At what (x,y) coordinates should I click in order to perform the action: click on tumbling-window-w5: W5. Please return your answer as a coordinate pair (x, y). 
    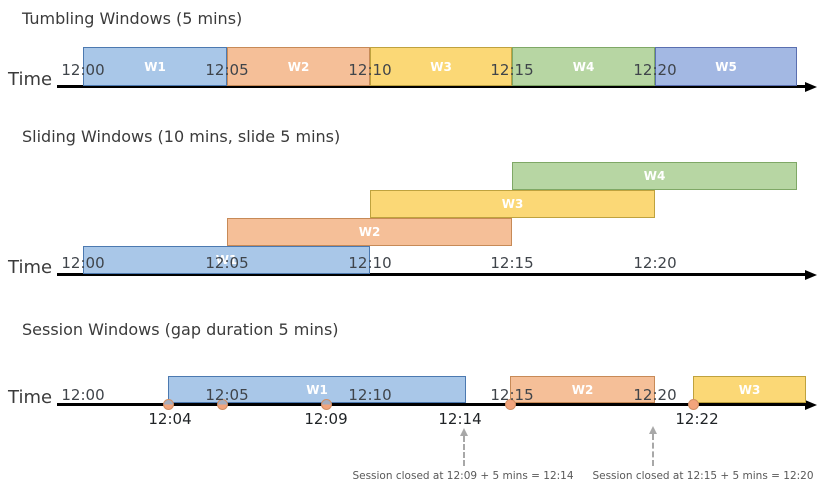
    Looking at the image, I should click on (726, 66).